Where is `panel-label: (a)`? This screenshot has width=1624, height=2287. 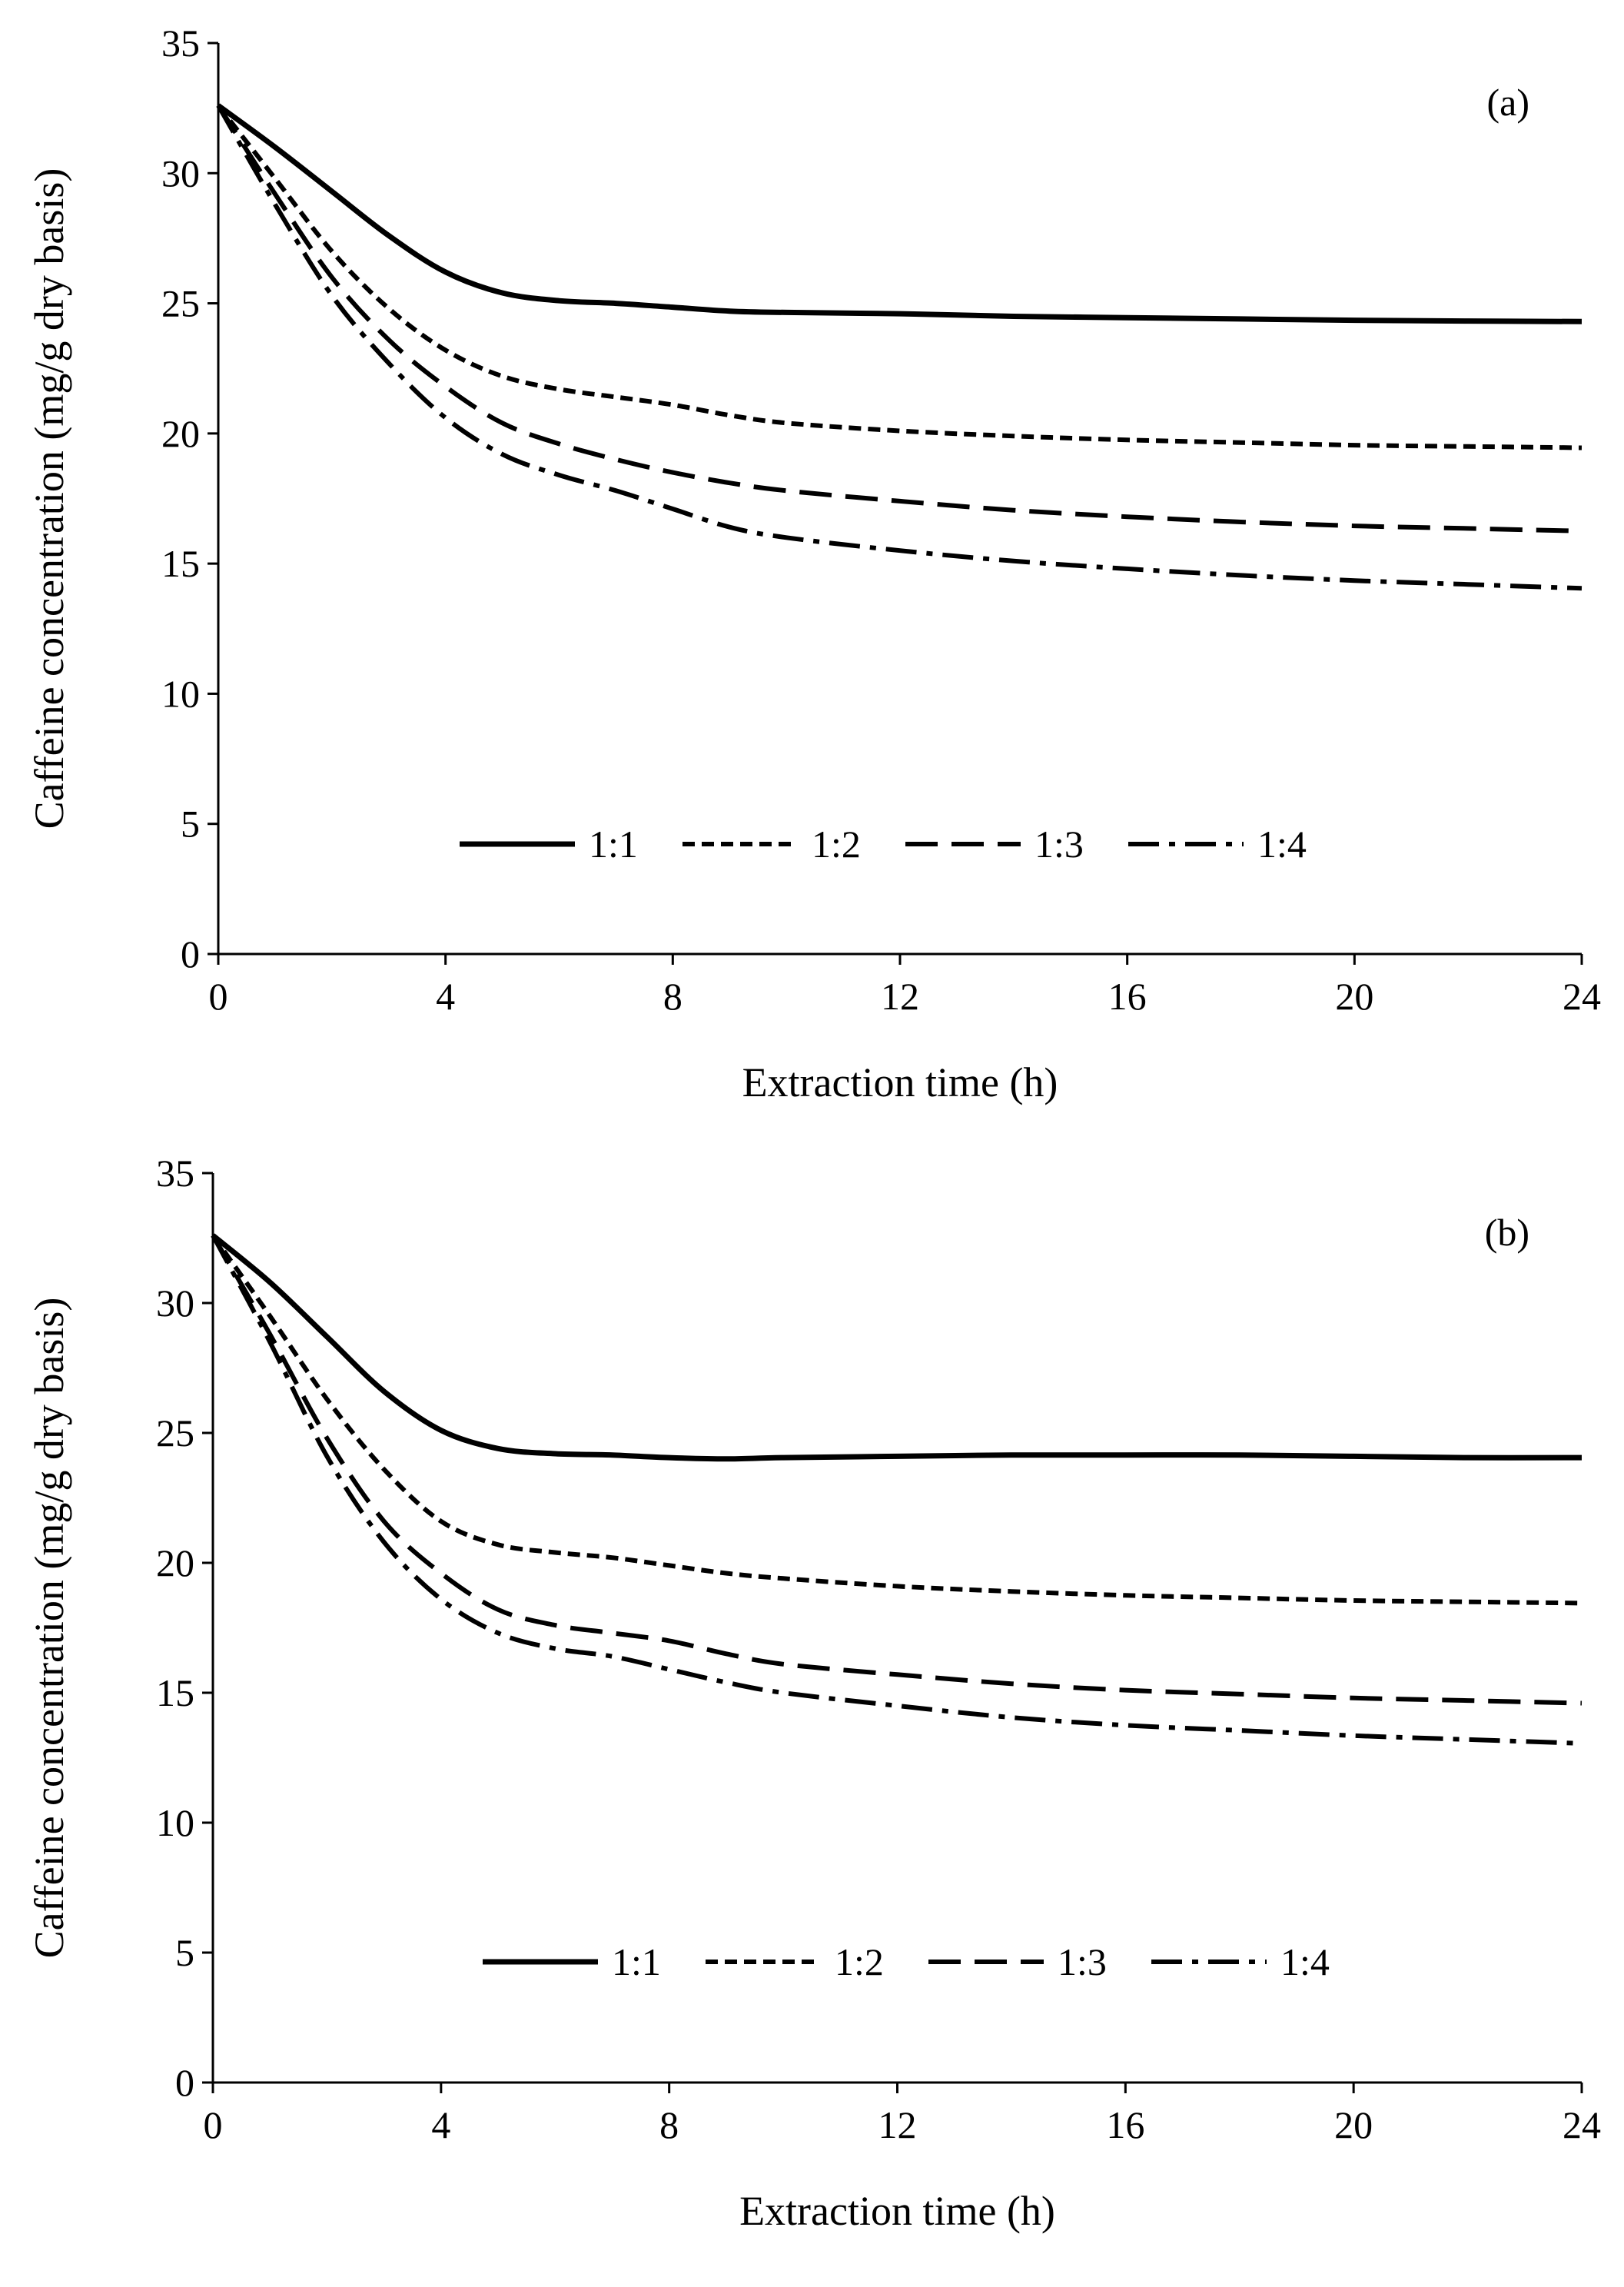 panel-label: (a) is located at coordinates (1508, 103).